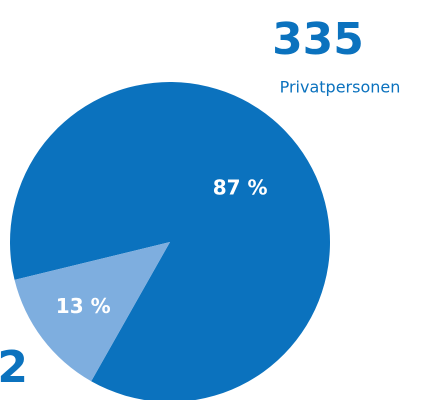 The image size is (422, 400). What do you see at coordinates (240, 187) in the screenshot?
I see `value-label: 87 %` at bounding box center [240, 187].